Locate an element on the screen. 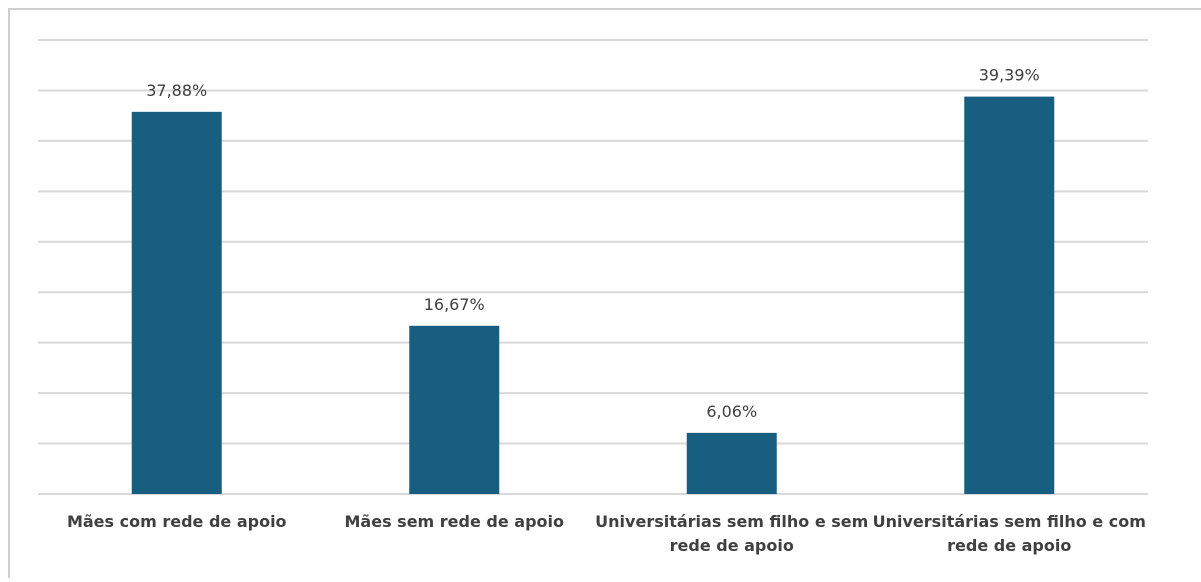 This screenshot has height=582, width=1201. data-label: 16,67% is located at coordinates (454, 304).